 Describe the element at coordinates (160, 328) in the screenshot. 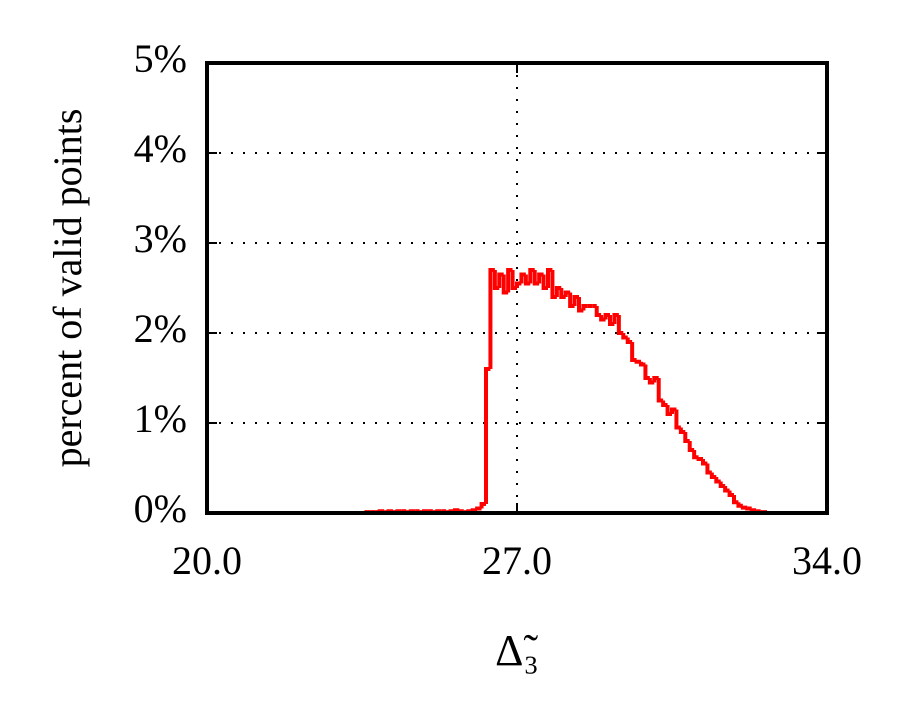

I see `y-tick-label: 2%` at that location.